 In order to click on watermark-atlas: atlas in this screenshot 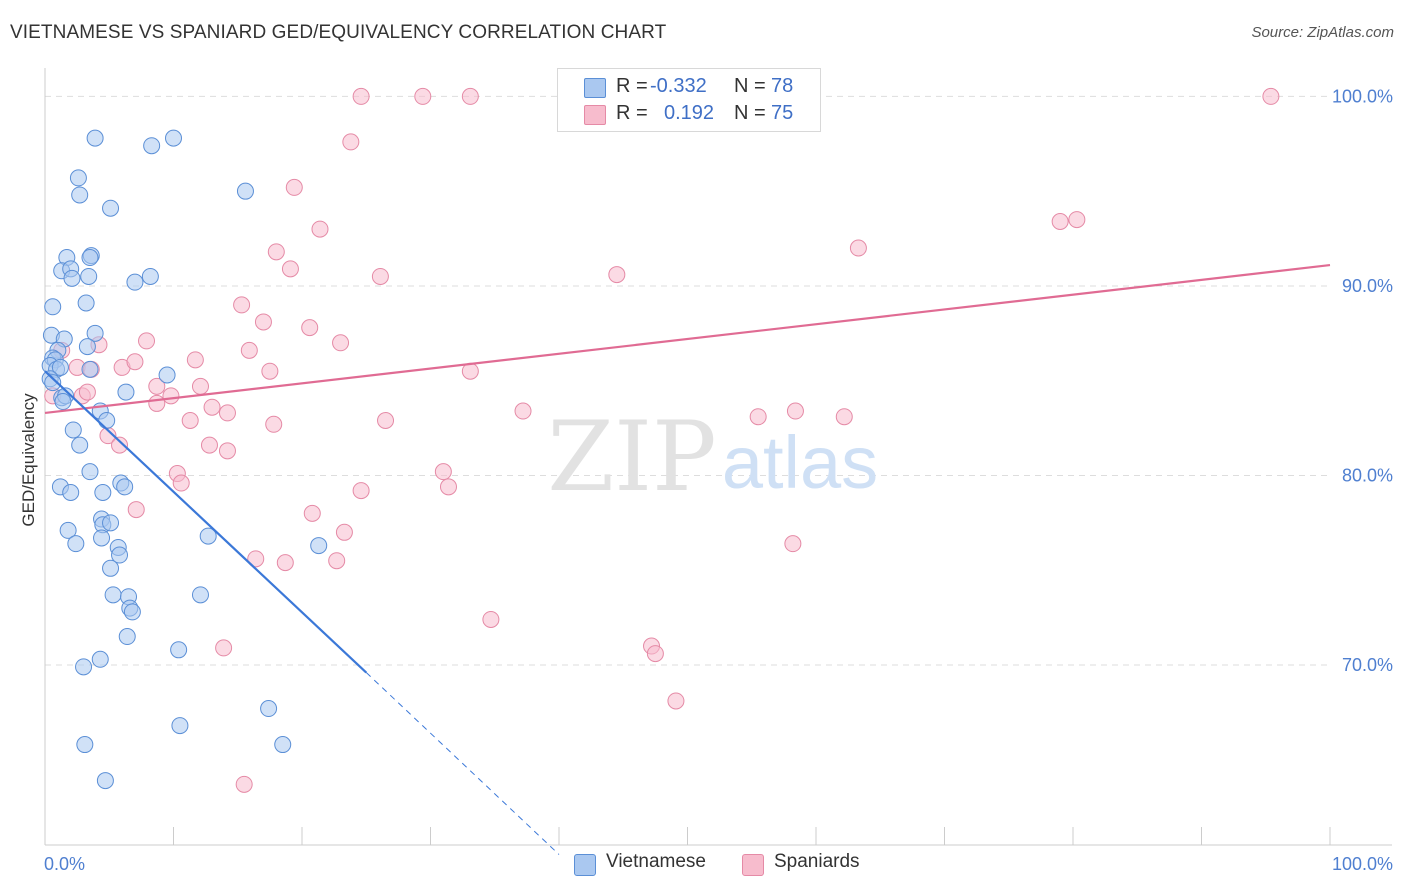, I will do `click(800, 462)`.